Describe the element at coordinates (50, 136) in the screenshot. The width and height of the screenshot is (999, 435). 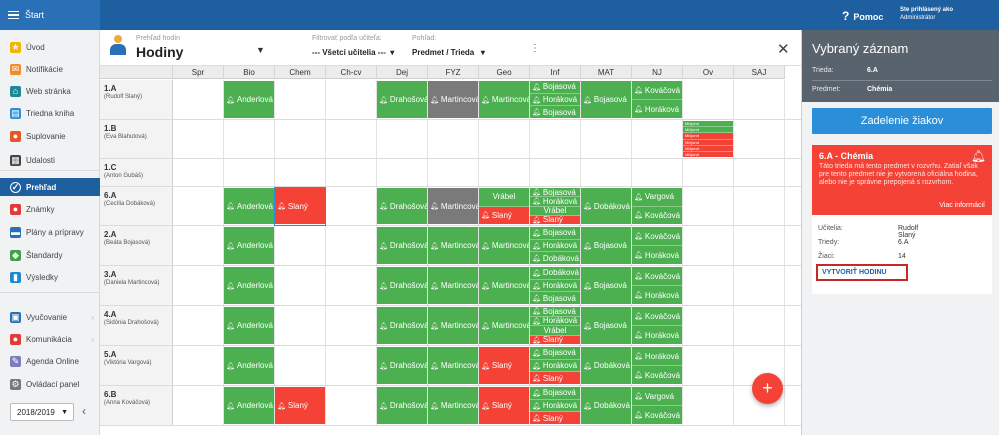
I see `sidebar-item-suplovanie: ● Suplovanie` at that location.